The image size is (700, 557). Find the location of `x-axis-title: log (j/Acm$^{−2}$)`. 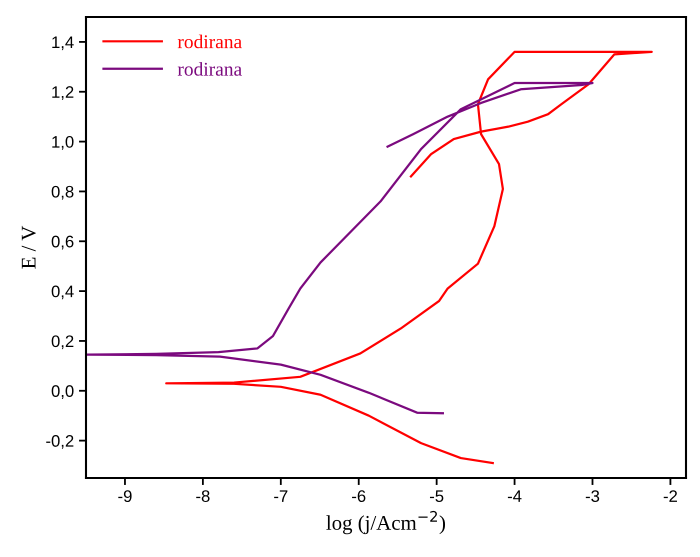

x-axis-title: log (j/Acm$^{−2}$) is located at coordinates (386, 522).